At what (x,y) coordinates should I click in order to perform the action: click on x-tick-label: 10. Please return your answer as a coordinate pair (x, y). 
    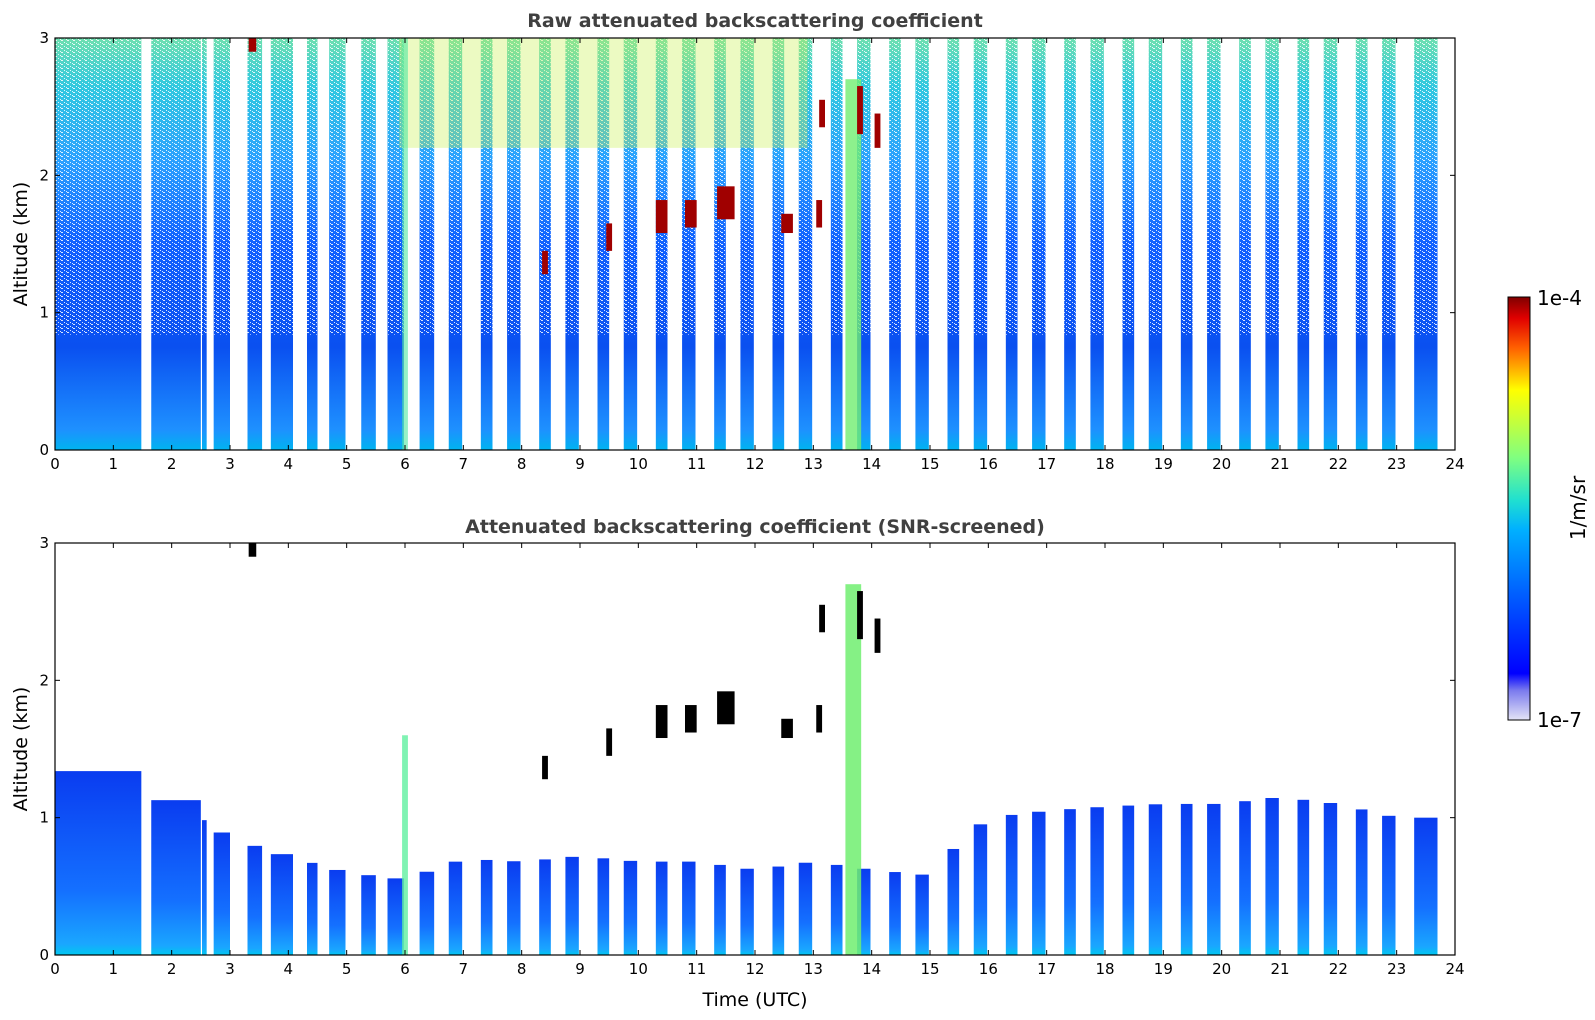
    Looking at the image, I should click on (638, 464).